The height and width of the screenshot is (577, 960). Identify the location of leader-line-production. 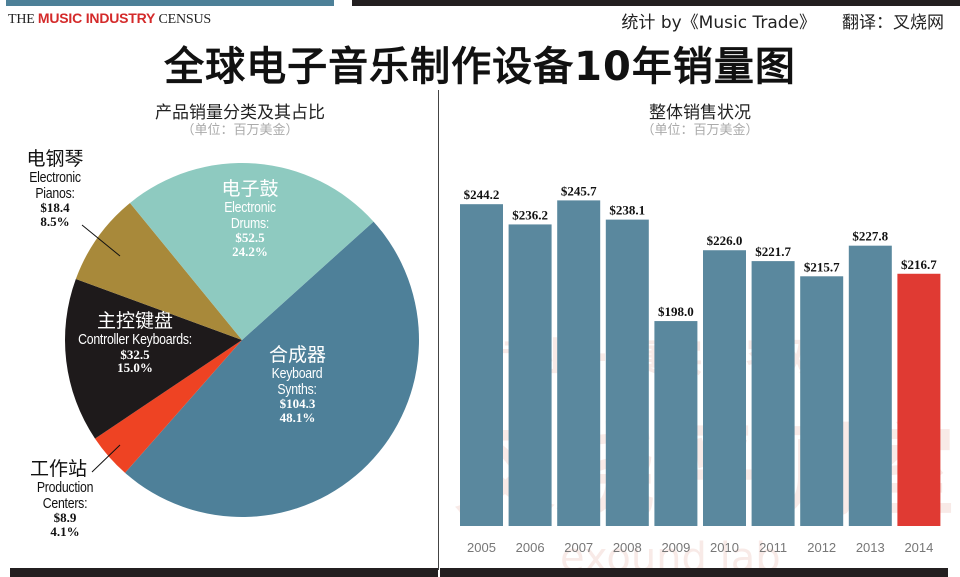
(106, 458).